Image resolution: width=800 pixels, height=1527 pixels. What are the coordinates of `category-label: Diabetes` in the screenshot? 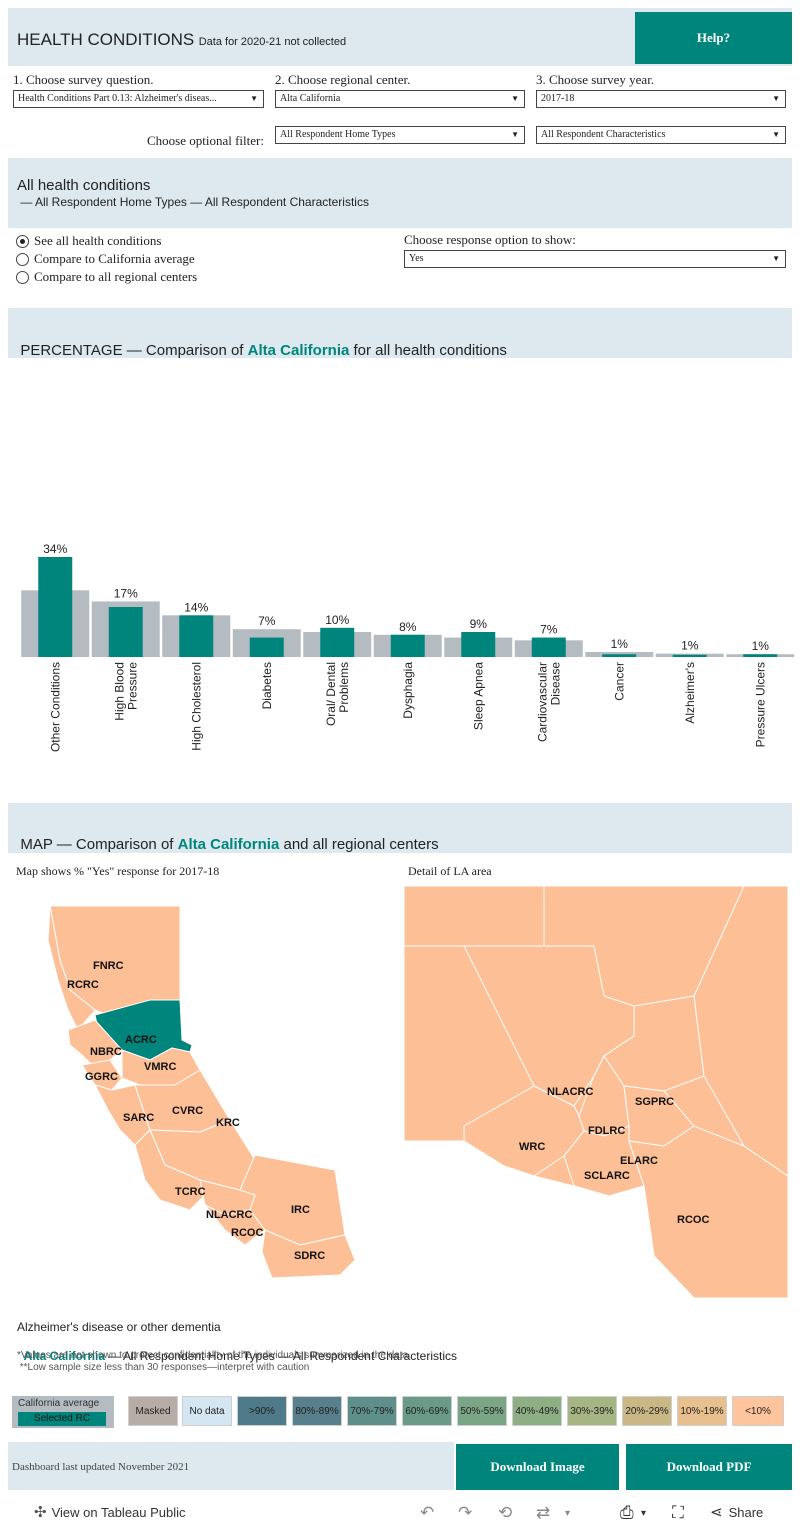 It's located at (267, 685).